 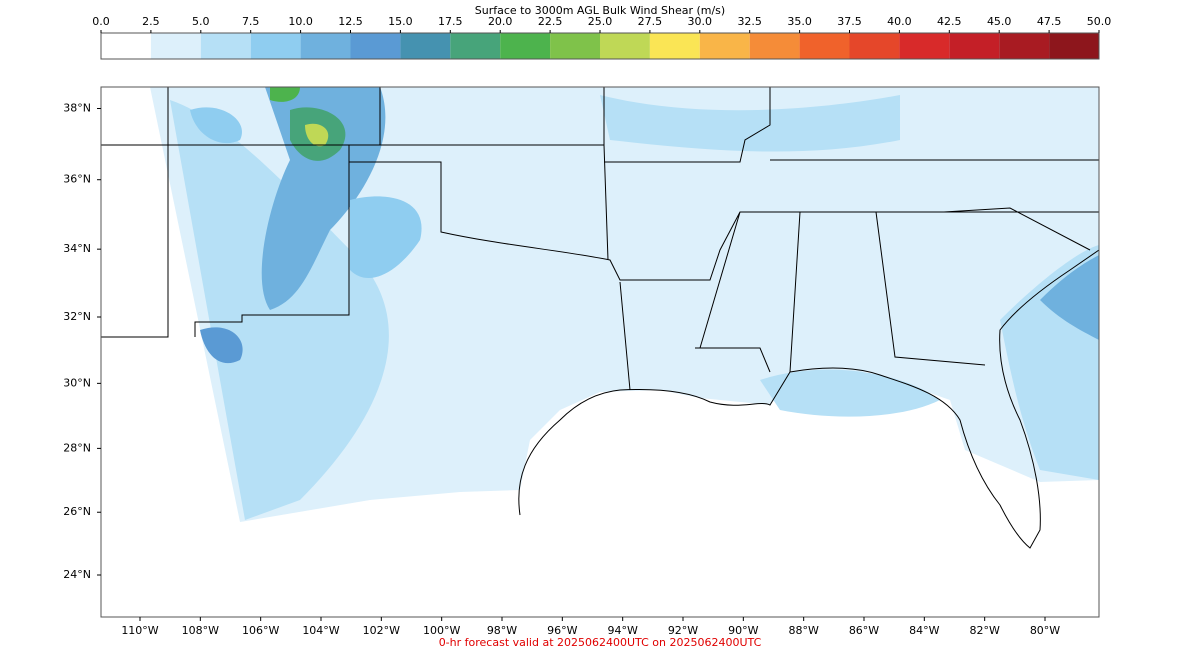 I want to click on lon-label: 90°W, so click(x=743, y=630).